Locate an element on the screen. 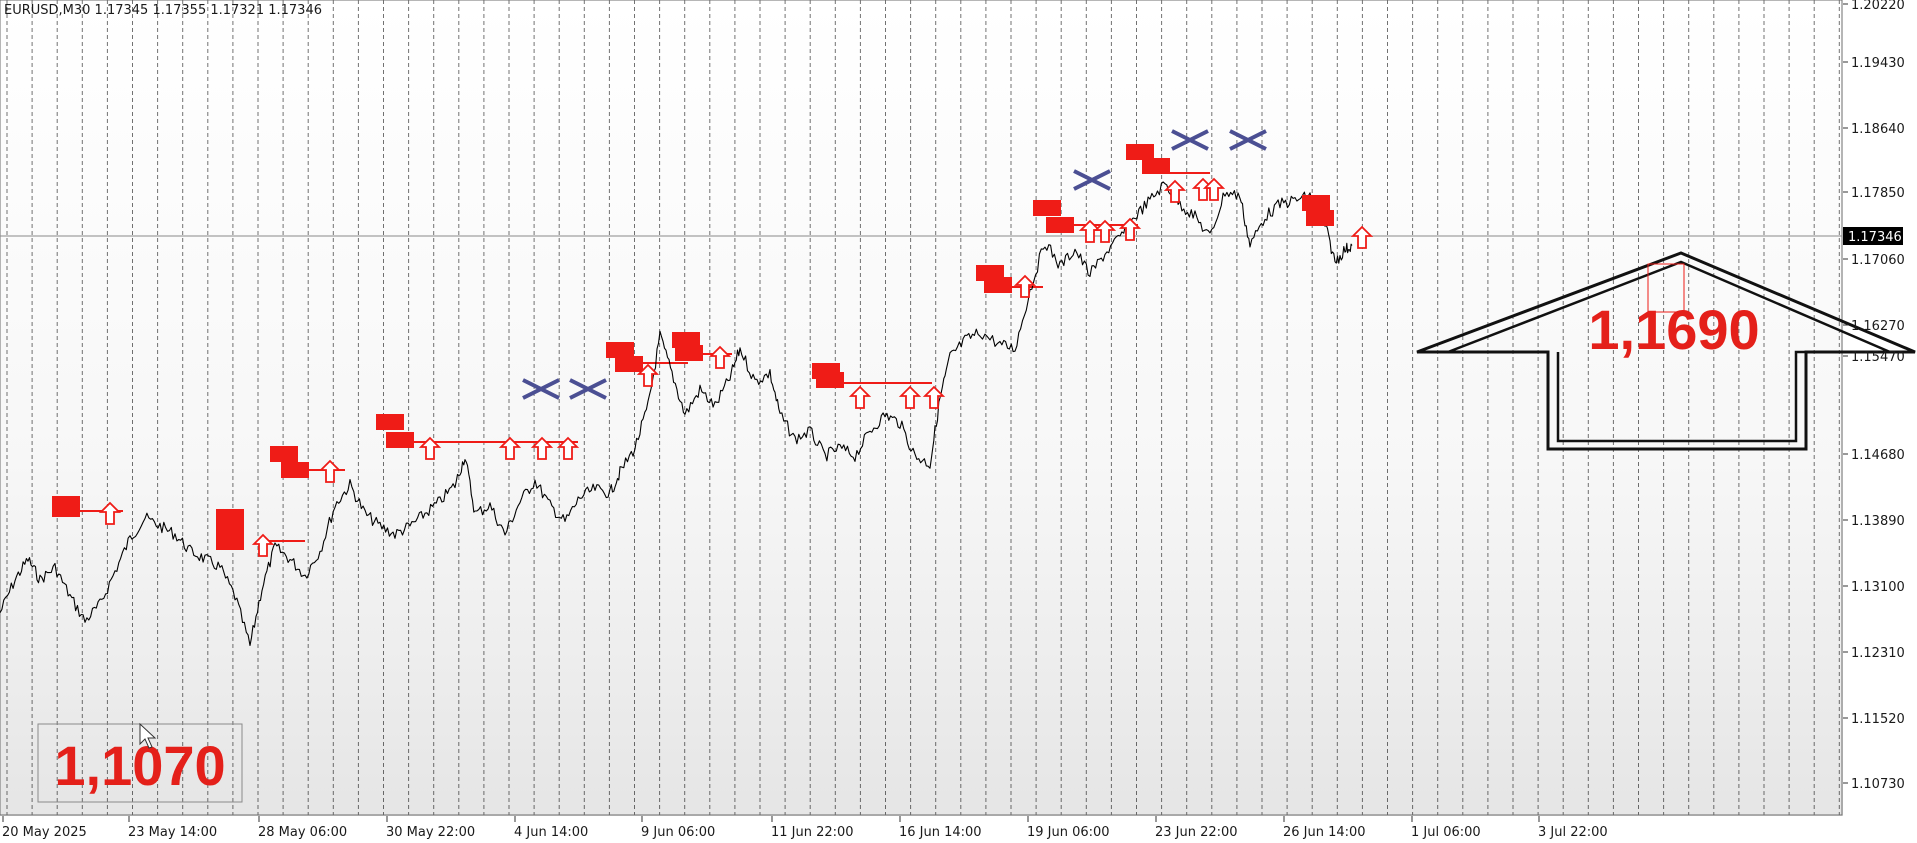 This screenshot has height=843, width=1917. cross-marks is located at coordinates (894, 264).